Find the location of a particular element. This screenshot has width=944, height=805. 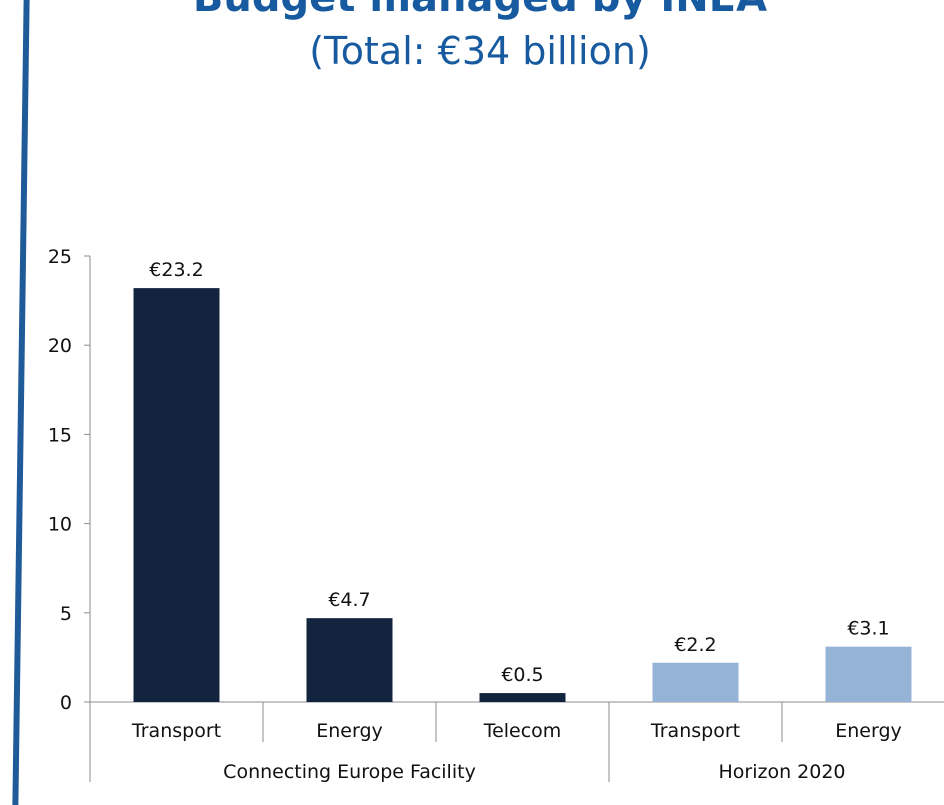

y-tick-label: 5 is located at coordinates (66, 614).